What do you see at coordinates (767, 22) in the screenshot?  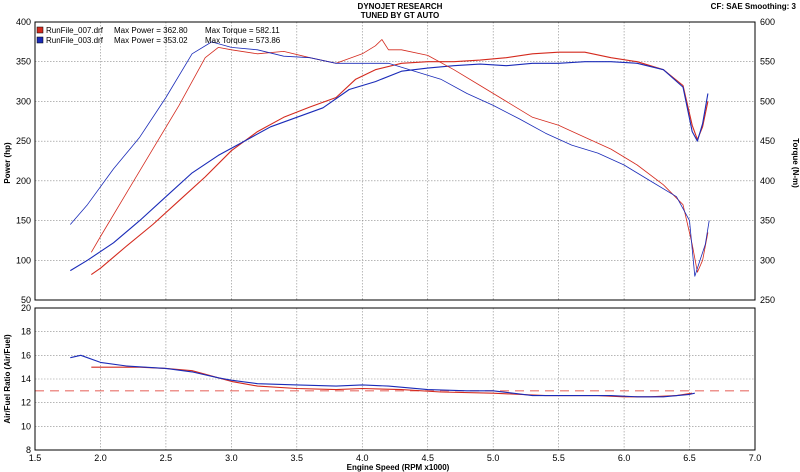 I see `torque-tick-label: 600` at bounding box center [767, 22].